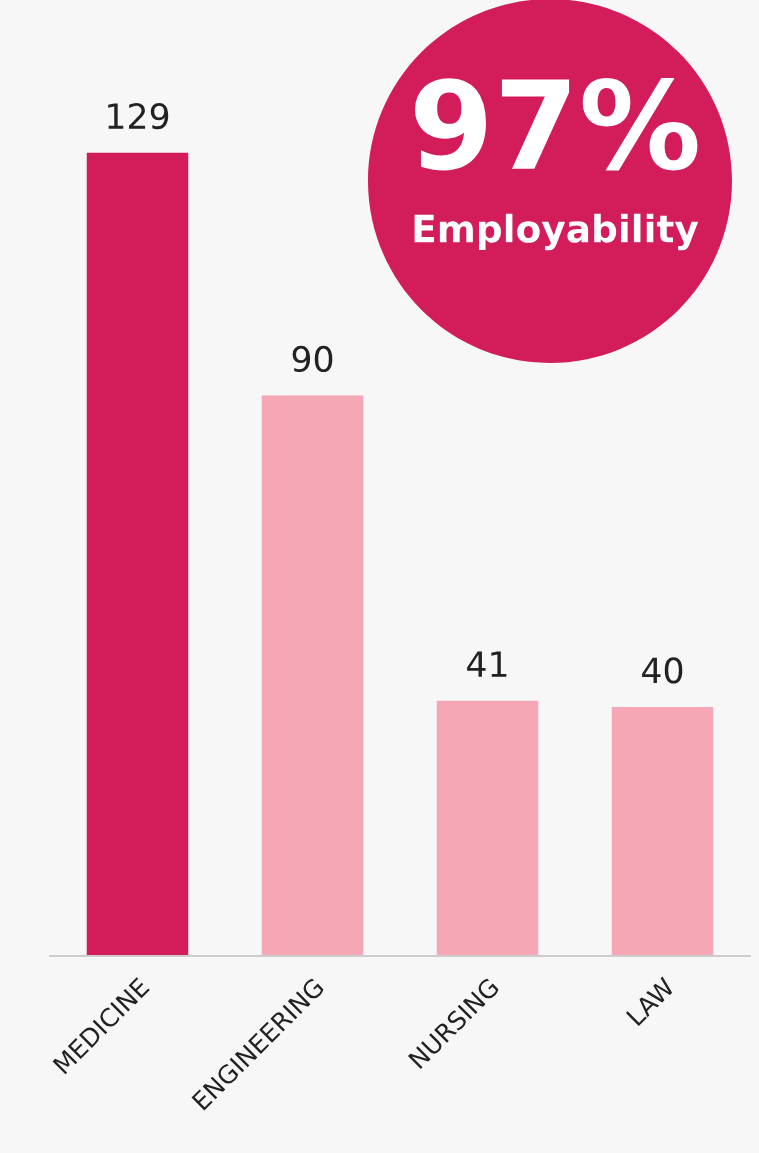 Image resolution: width=759 pixels, height=1153 pixels. Describe the element at coordinates (556, 124) in the screenshot. I see `annotation: 97%` at that location.